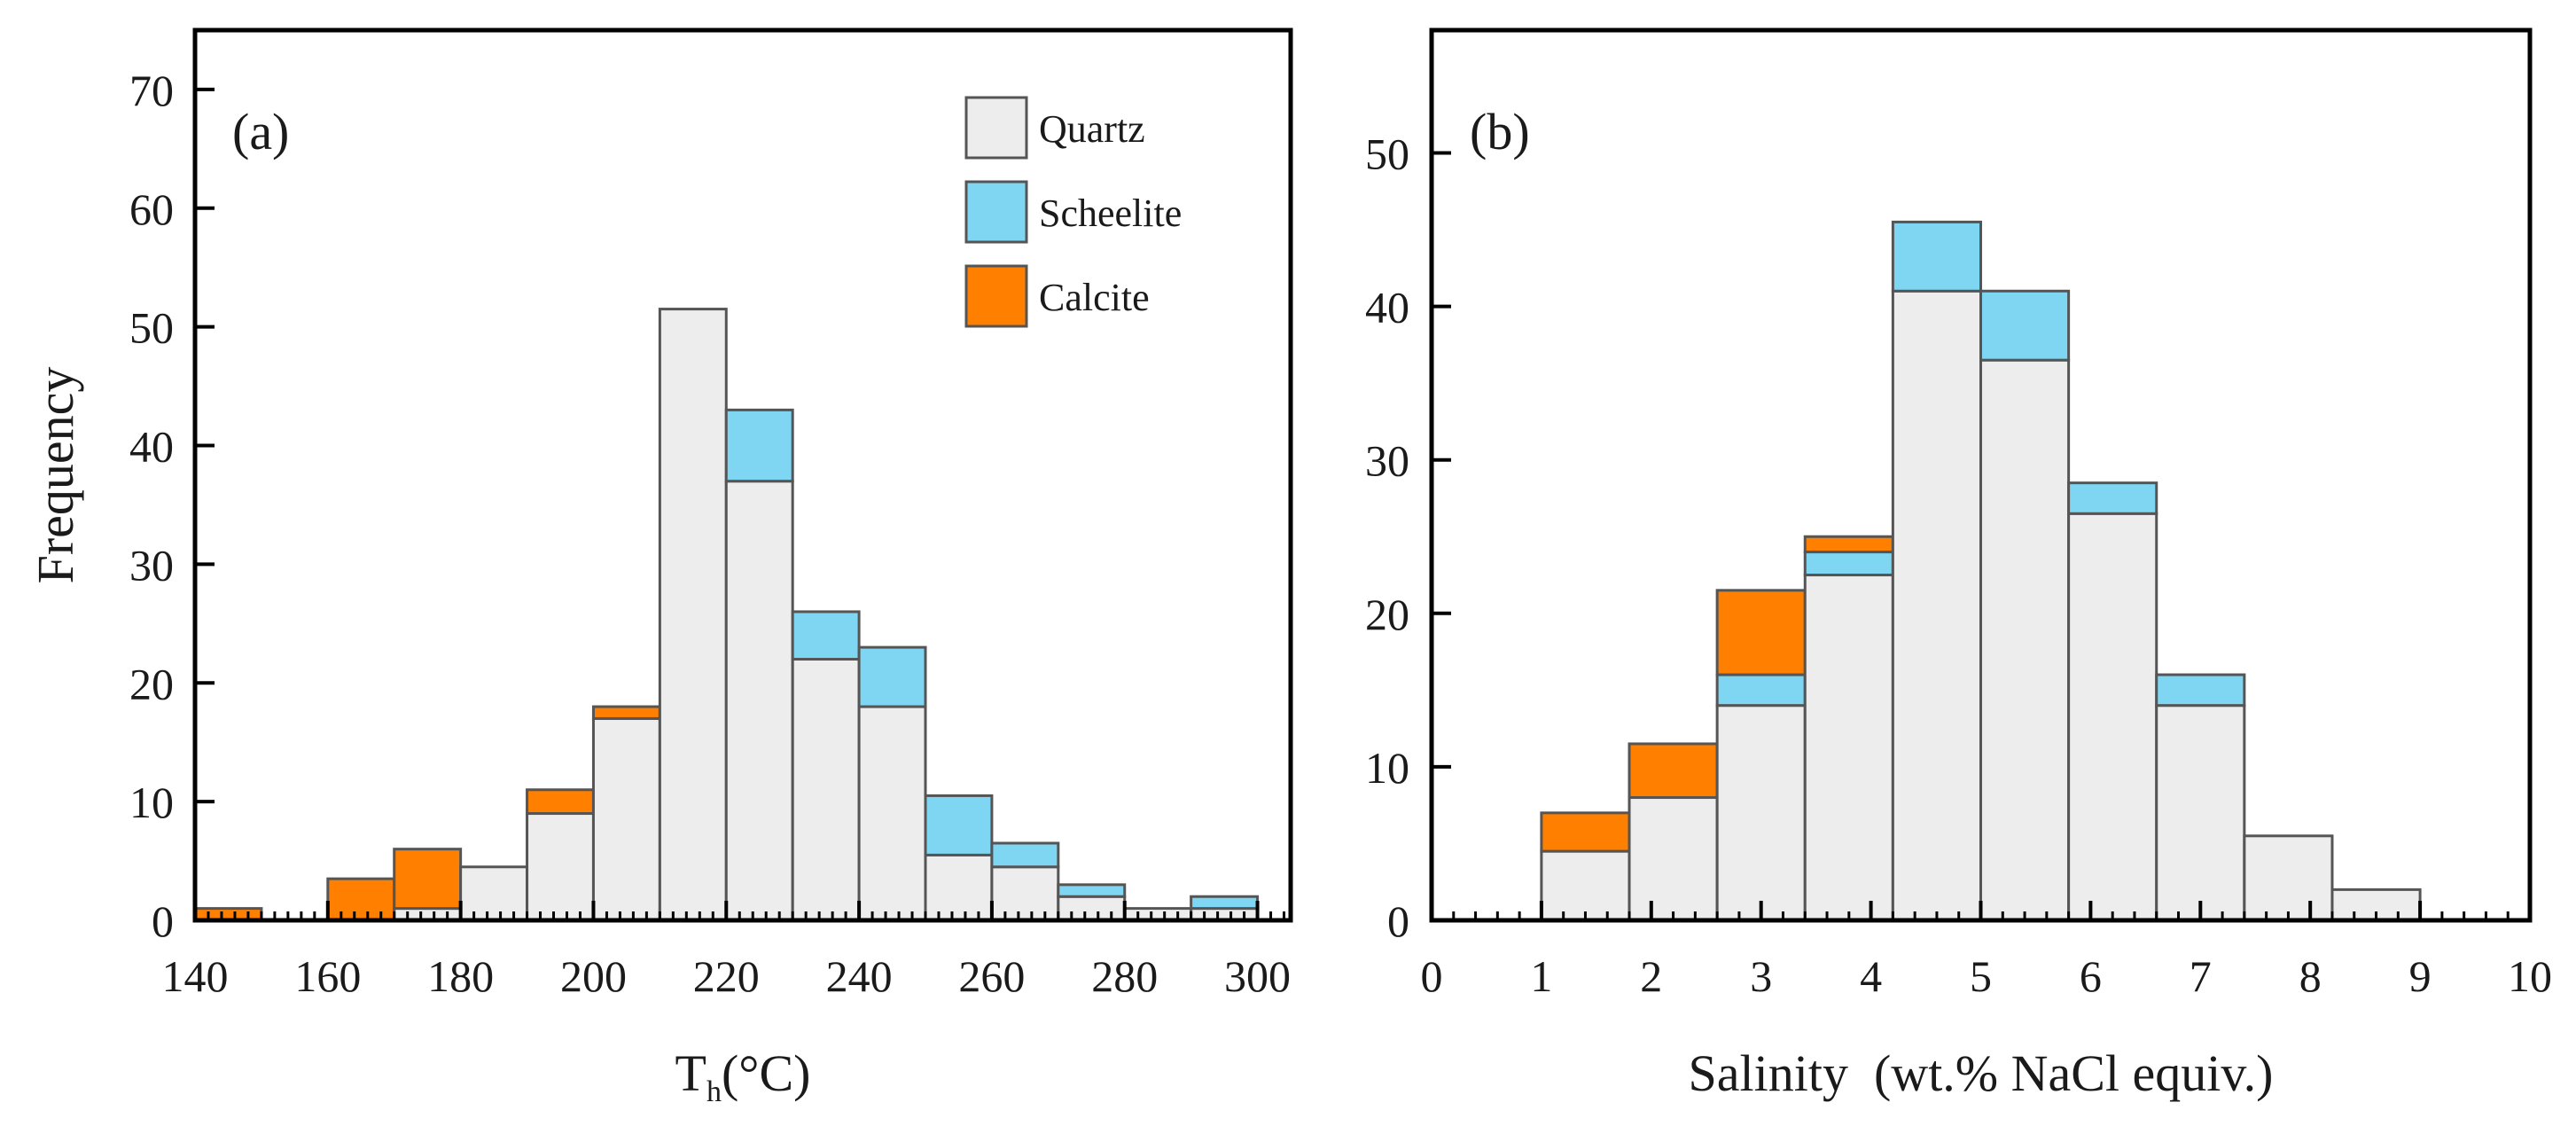 The height and width of the screenshot is (1126, 2576). I want to click on x-axis: 0 1 2 3 4 5 6 7 8 9 10, so click(1986, 951).